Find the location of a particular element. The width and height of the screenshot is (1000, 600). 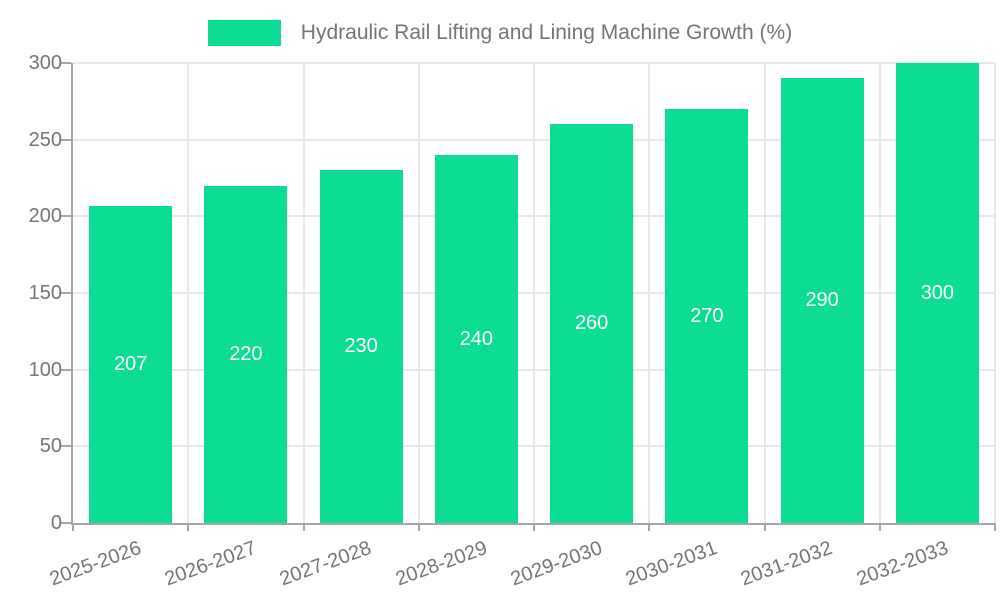

x-axis-tick-label: 2027-2028 is located at coordinates (326, 564).